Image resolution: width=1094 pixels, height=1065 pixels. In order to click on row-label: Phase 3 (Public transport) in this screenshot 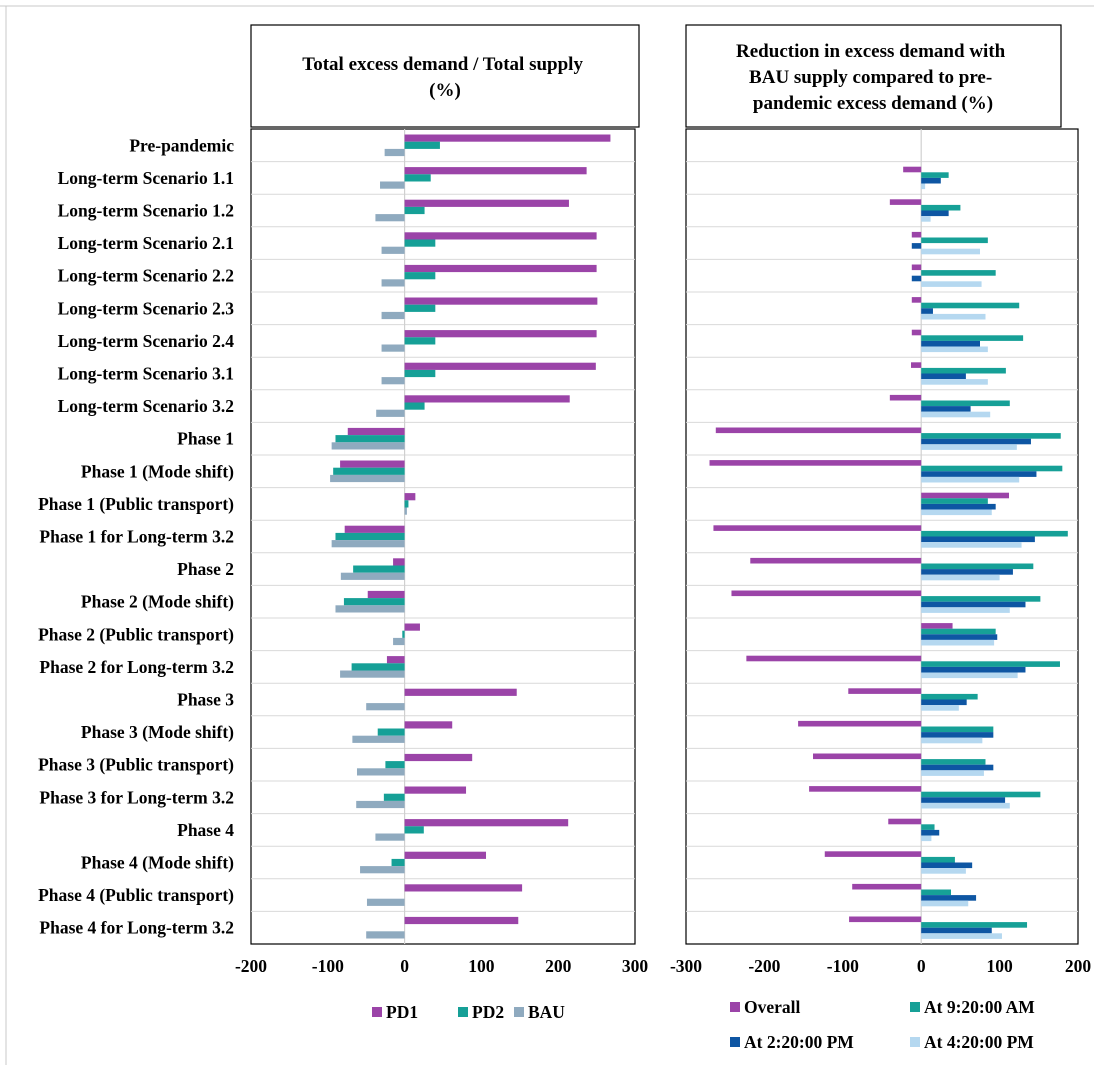, I will do `click(136, 765)`.